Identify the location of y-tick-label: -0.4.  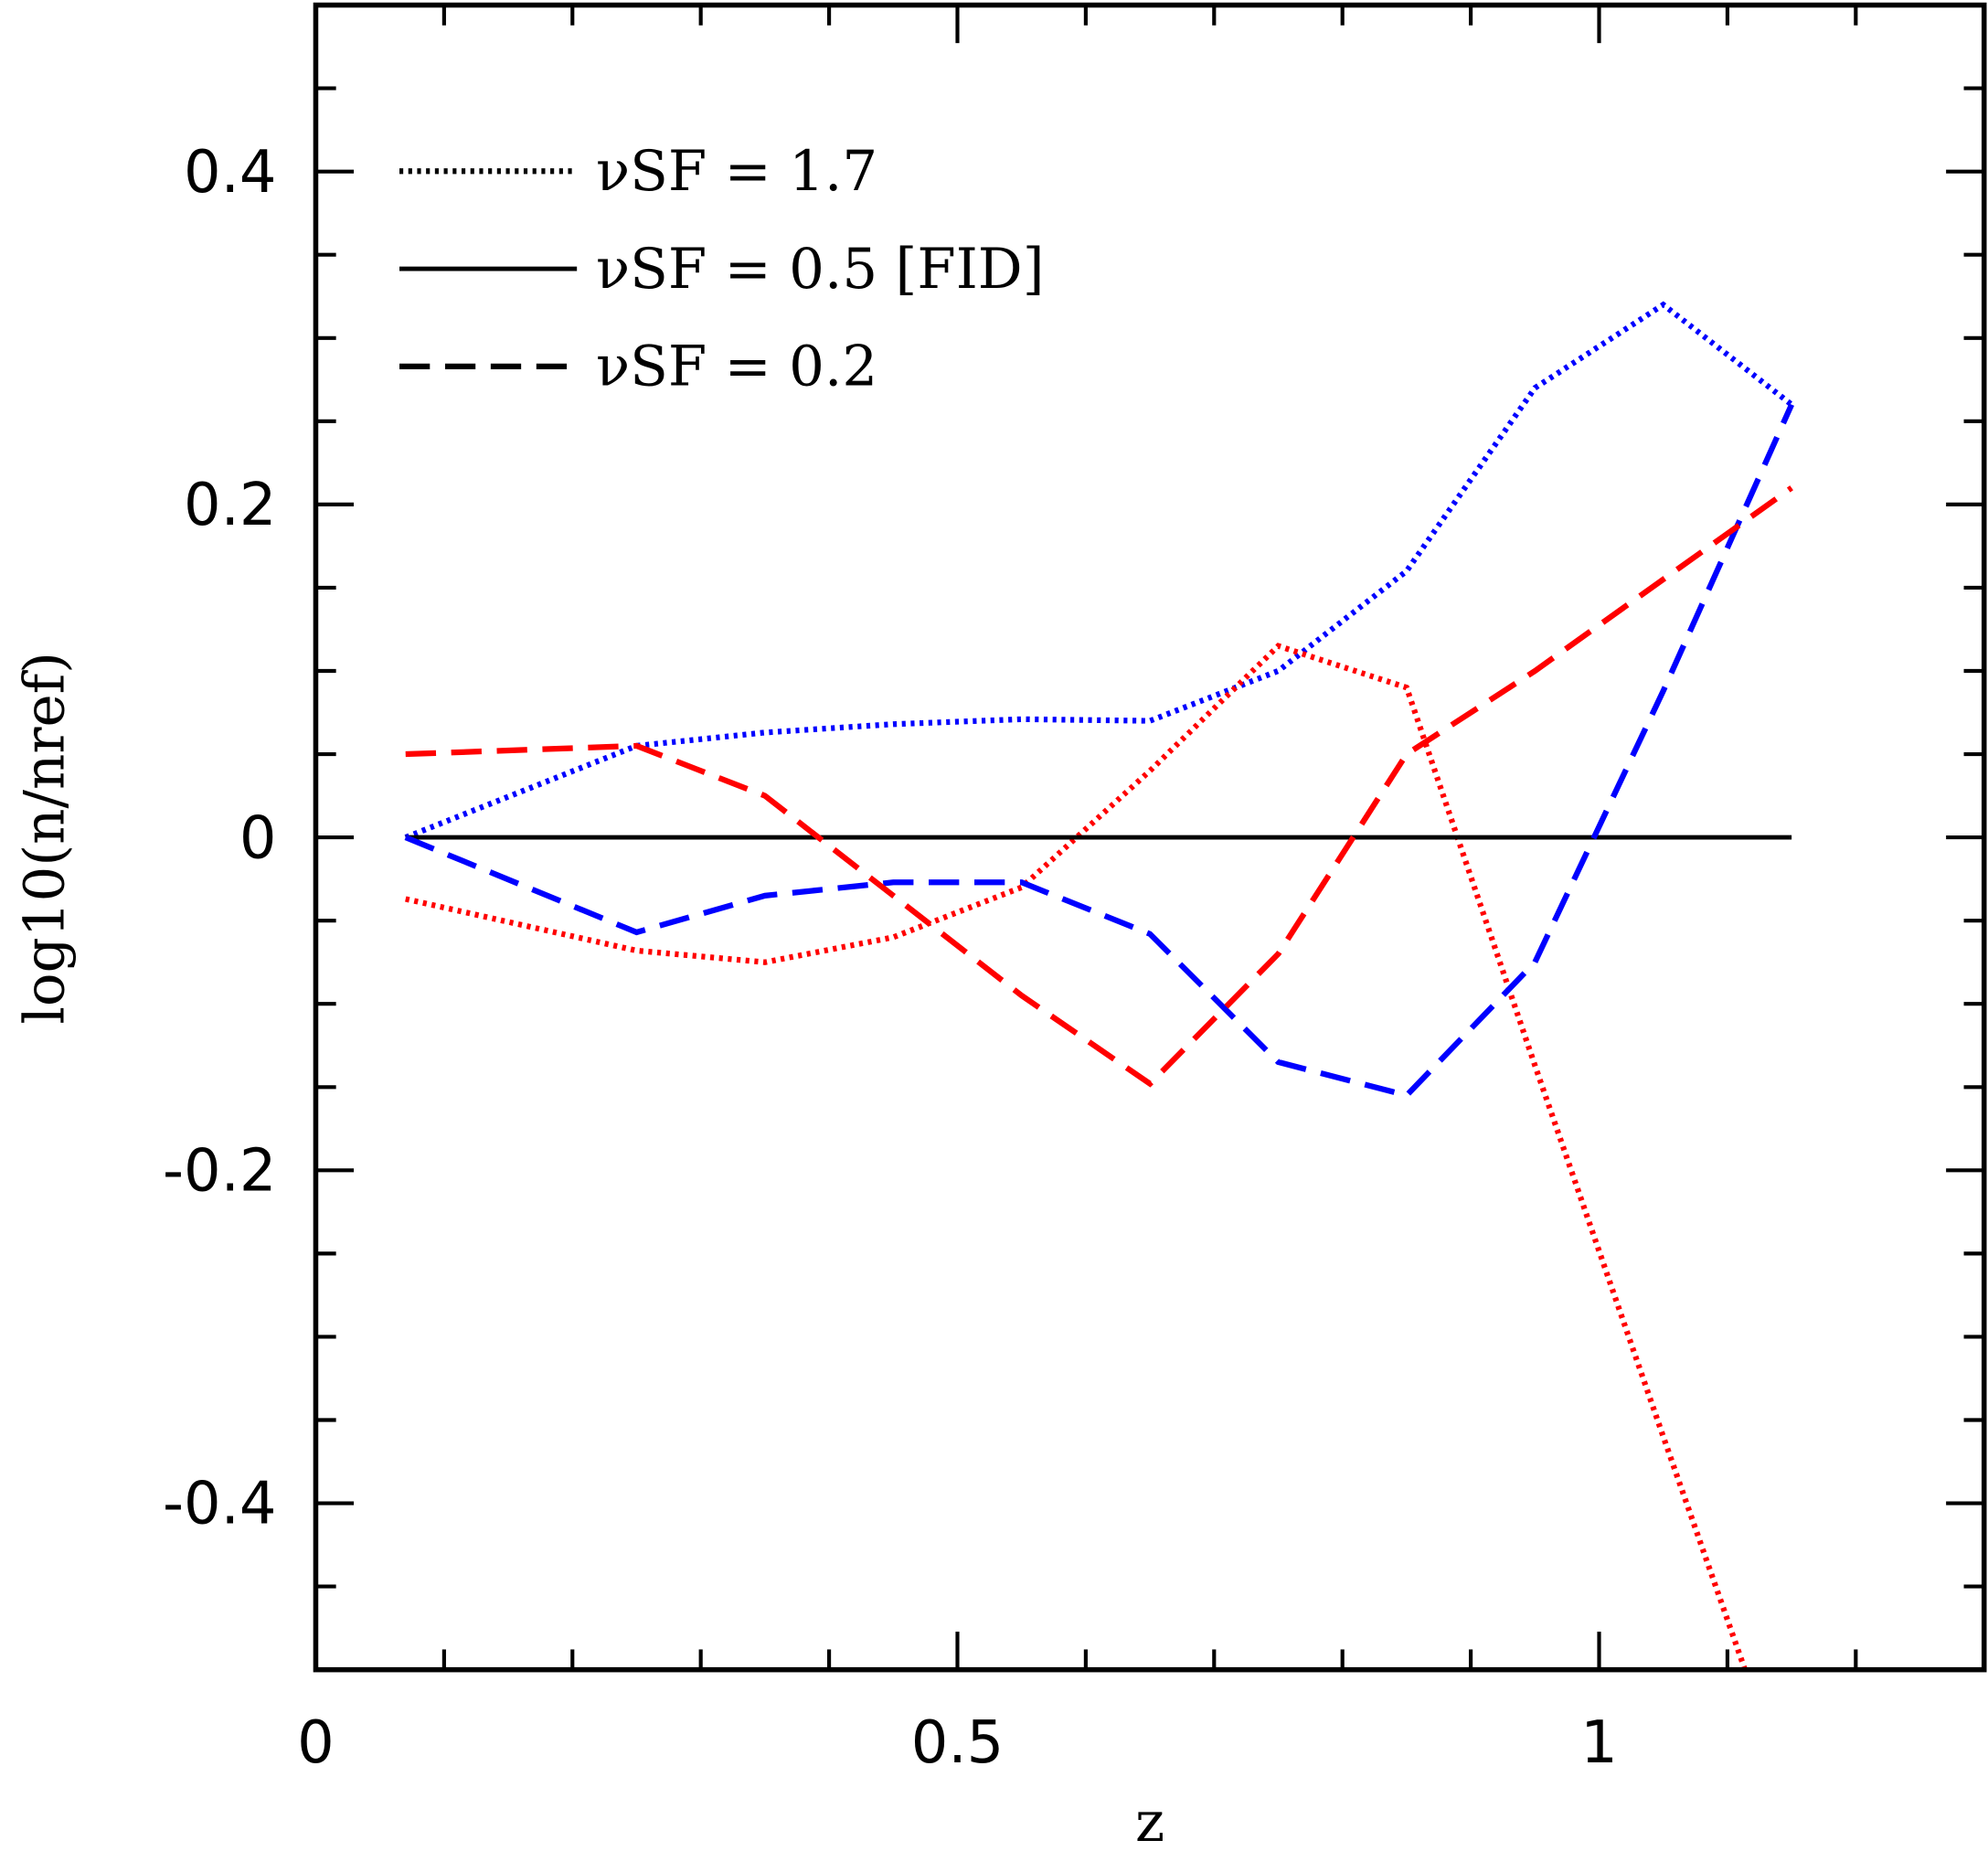
(219, 1504).